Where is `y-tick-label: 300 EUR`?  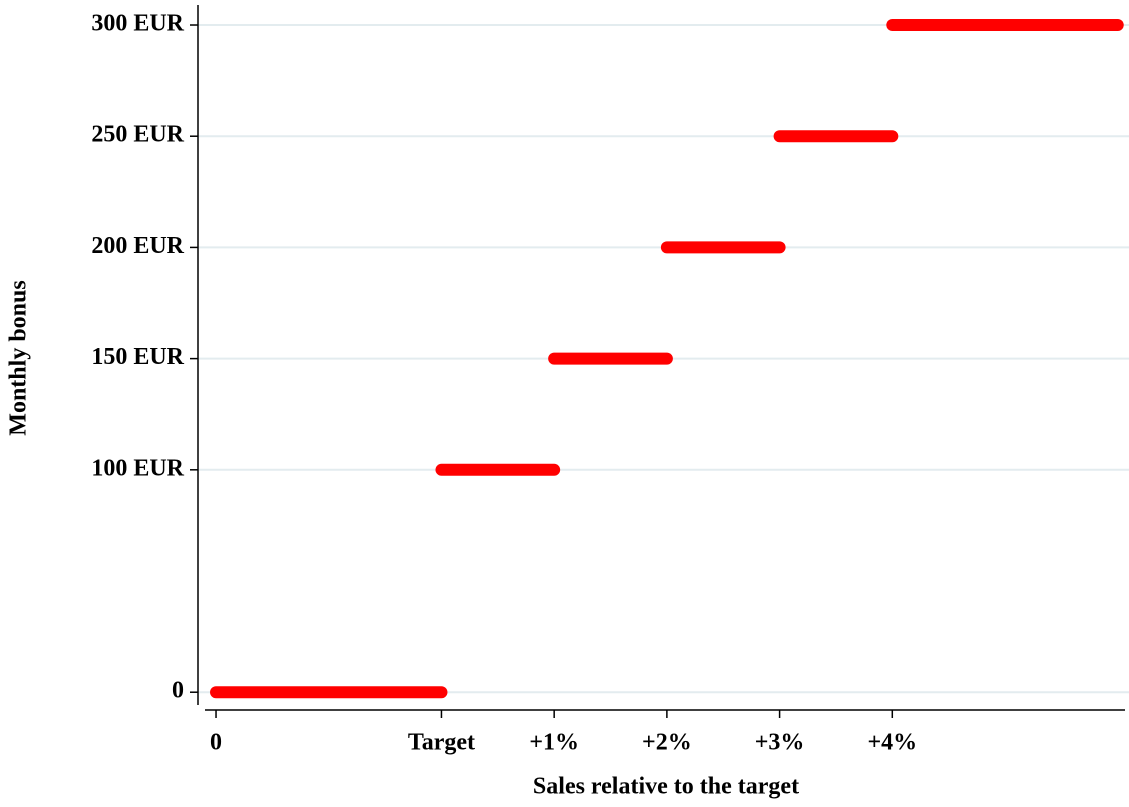
y-tick-label: 300 EUR is located at coordinates (137, 24).